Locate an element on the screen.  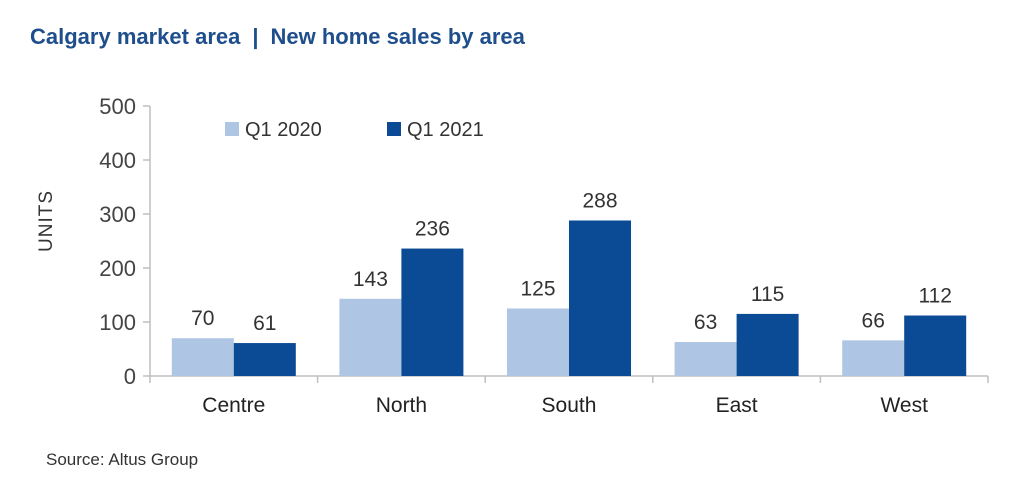
data-label: 70 is located at coordinates (202, 318).